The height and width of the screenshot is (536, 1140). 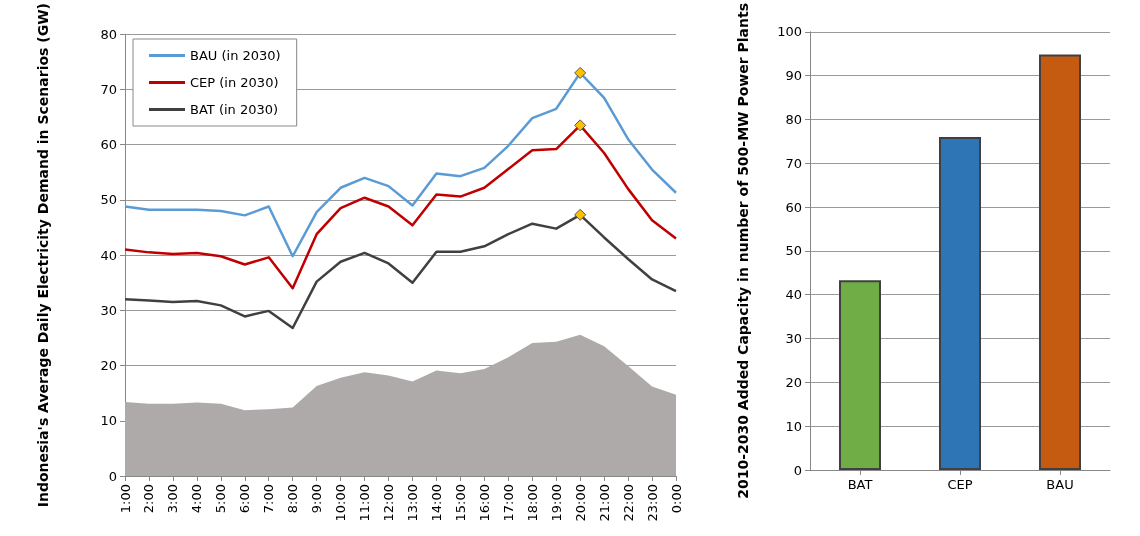 What do you see at coordinates (125, 499) in the screenshot?
I see `x-tick-label: 1:00` at bounding box center [125, 499].